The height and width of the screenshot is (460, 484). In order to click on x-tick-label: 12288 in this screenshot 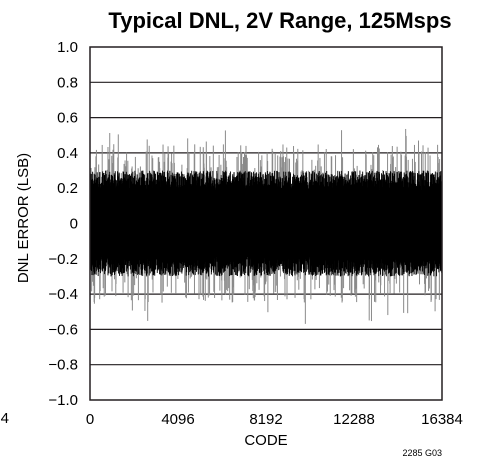, I will do `click(354, 419)`.